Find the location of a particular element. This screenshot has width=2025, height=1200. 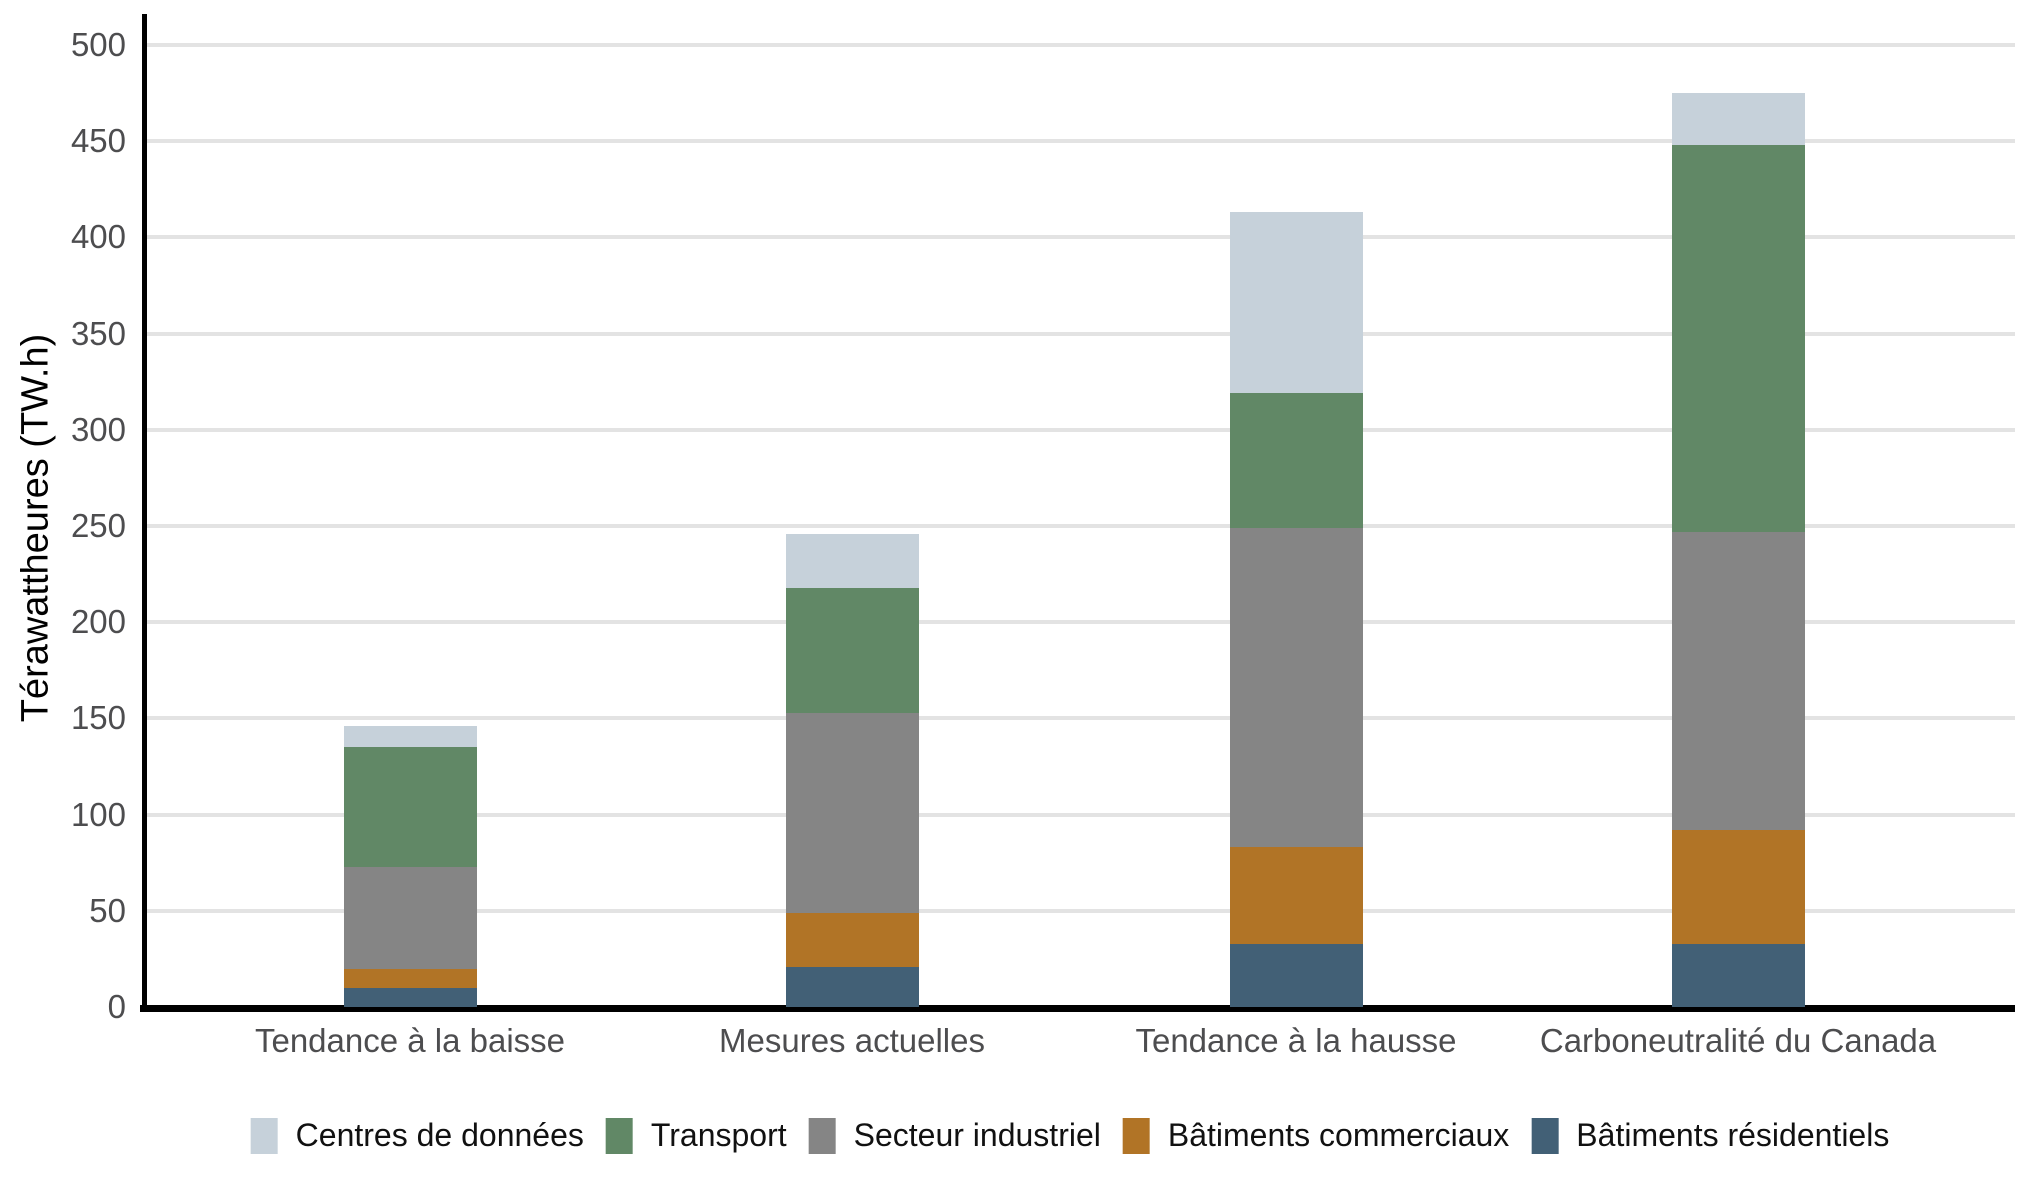

y-tick-label: 200 is located at coordinates (98, 622).